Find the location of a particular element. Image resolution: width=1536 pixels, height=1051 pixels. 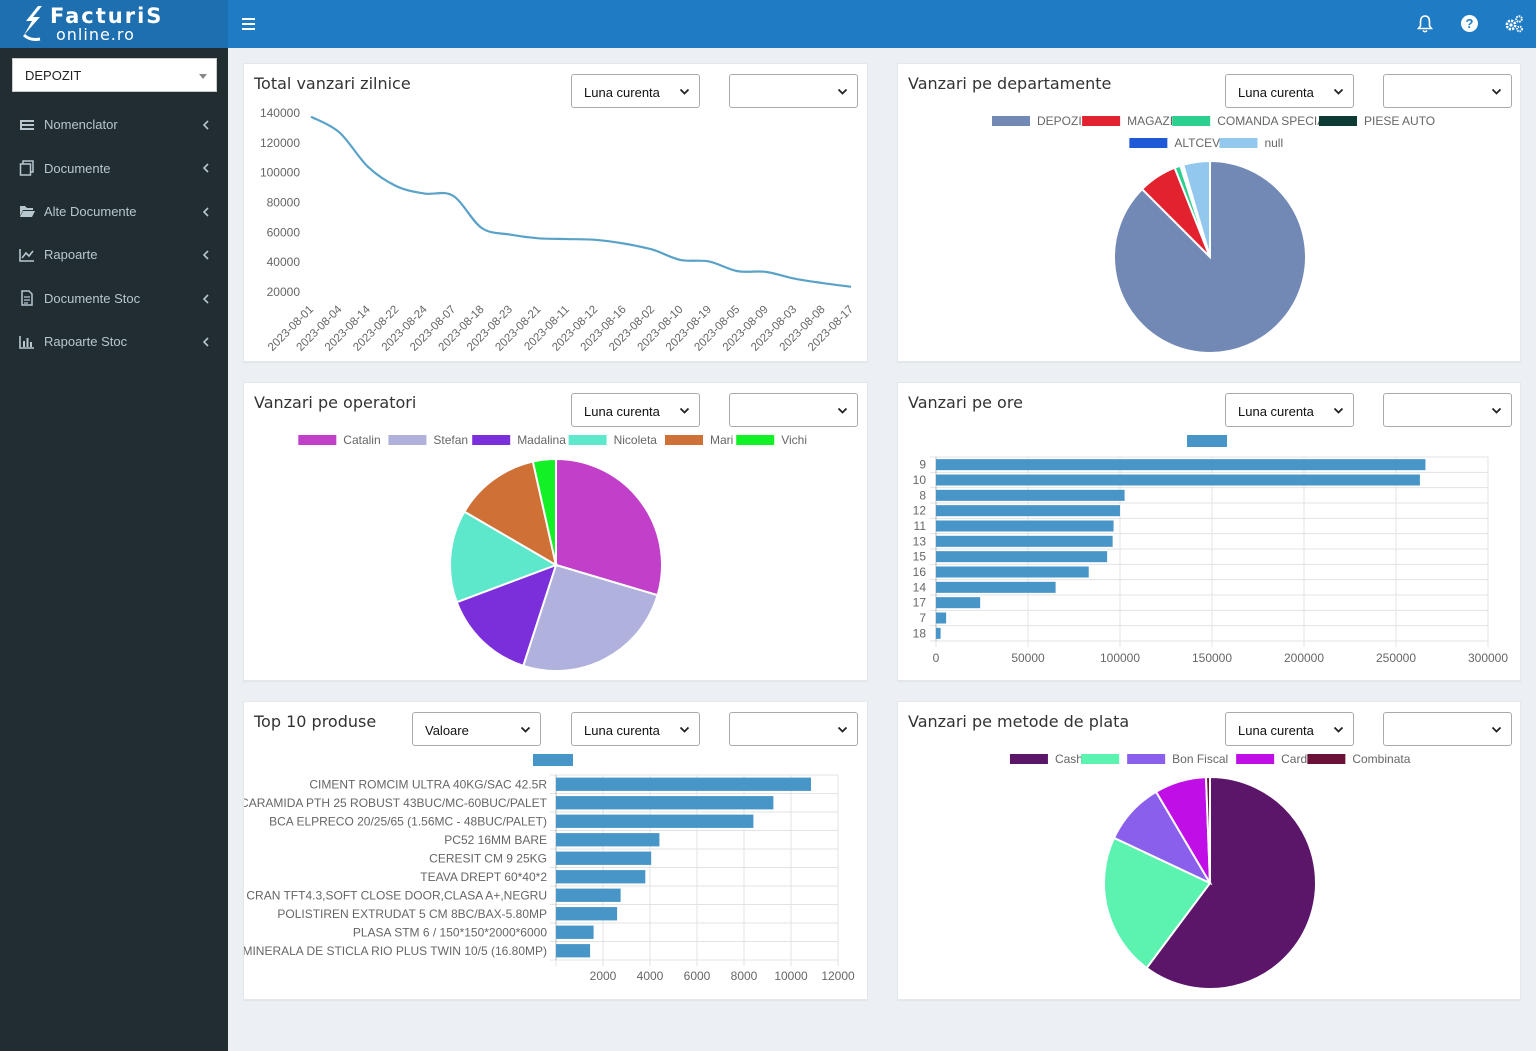

x-tick-label: 6000 is located at coordinates (697, 976).